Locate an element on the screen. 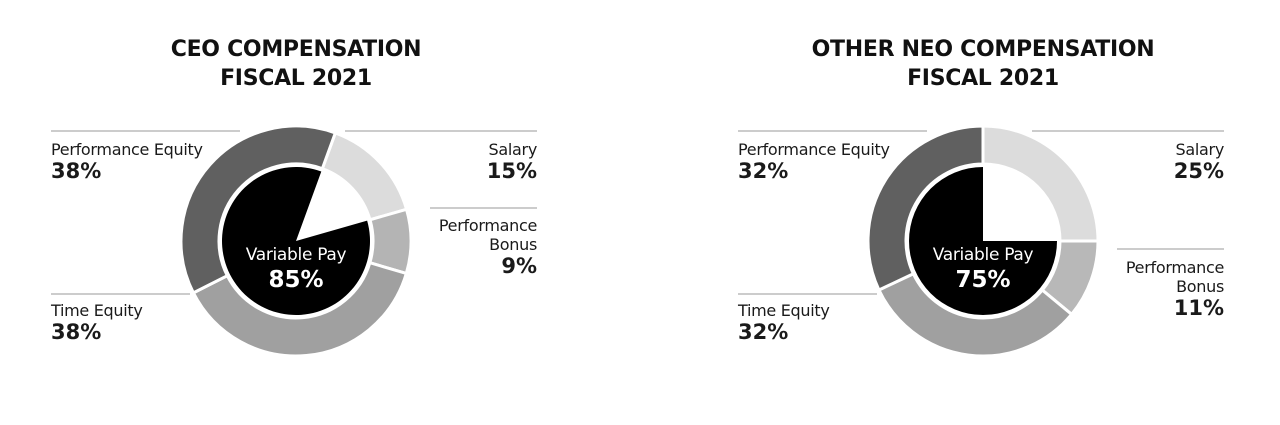 Image resolution: width=1280 pixels, height=425 pixels. segment-value: 11% is located at coordinates (1198, 308).